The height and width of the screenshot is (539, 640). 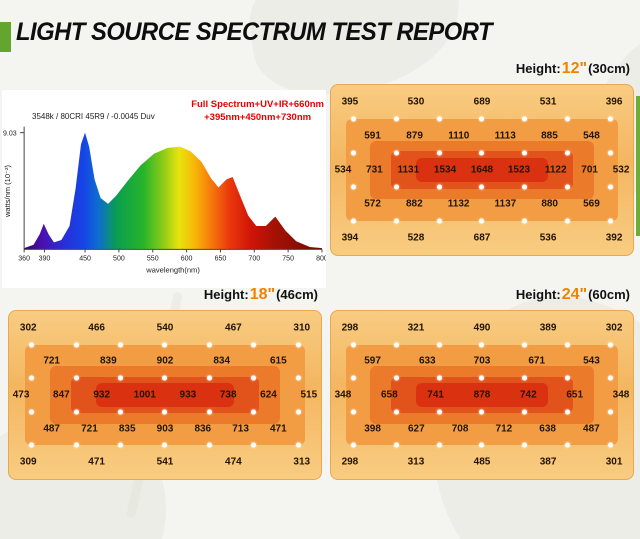 I want to click on ppfd-value: 310, so click(x=302, y=328).